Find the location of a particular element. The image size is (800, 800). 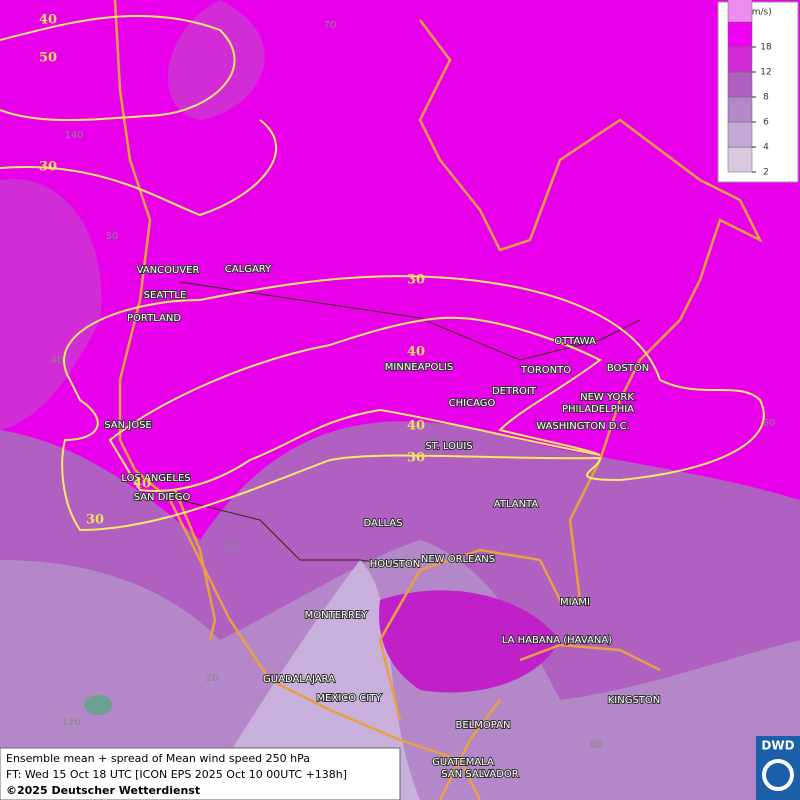

city-label: LA HABANA (HAVANA) is located at coordinates (557, 640).